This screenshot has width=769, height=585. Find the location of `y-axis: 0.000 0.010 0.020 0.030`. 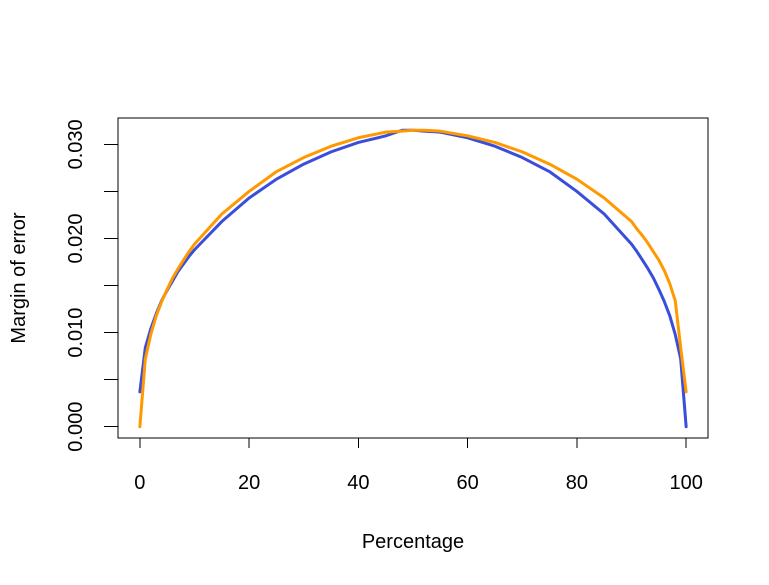

y-axis: 0.000 0.010 0.020 0.030 is located at coordinates (92, 285).